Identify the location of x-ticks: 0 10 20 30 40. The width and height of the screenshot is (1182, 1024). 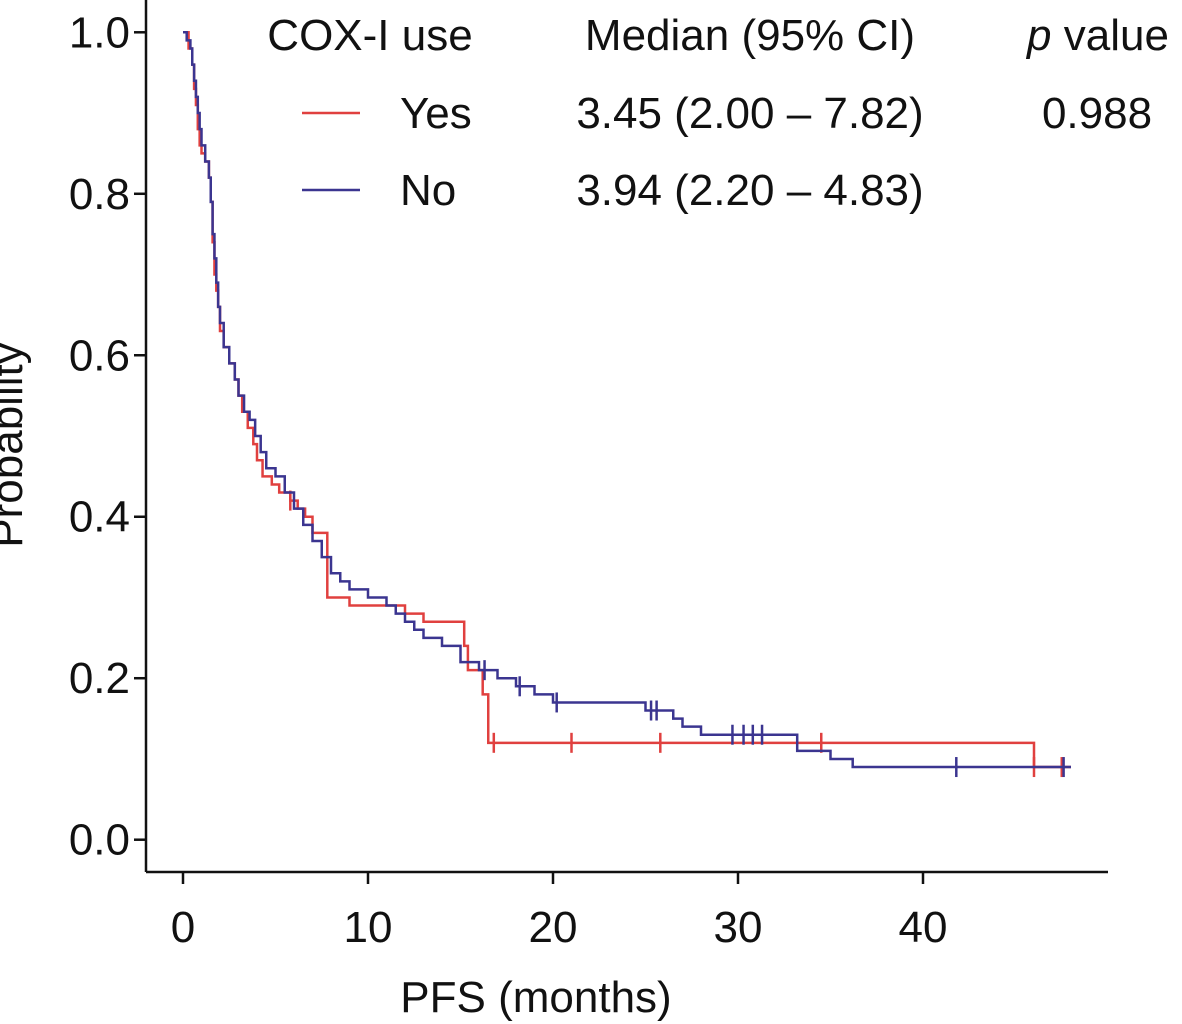
(559, 912).